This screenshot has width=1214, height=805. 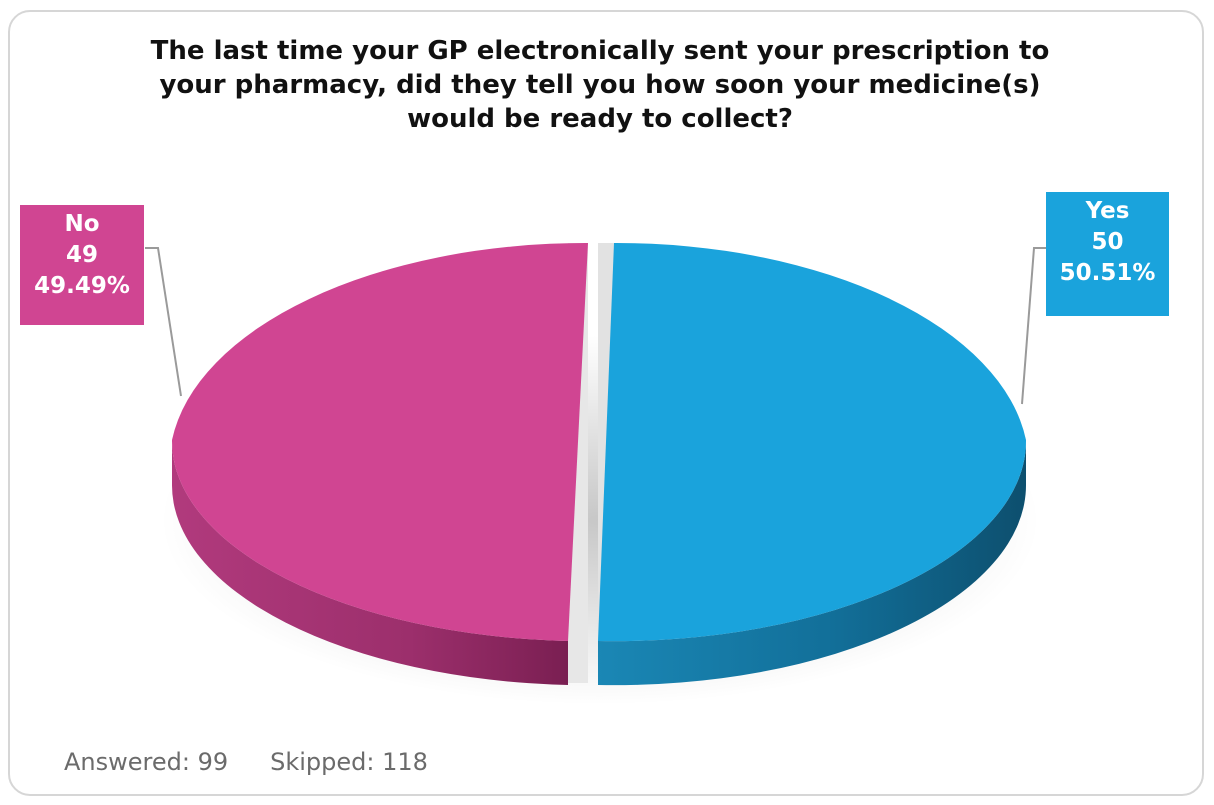 What do you see at coordinates (1107, 211) in the screenshot?
I see `data-label-yes-name: Yes` at bounding box center [1107, 211].